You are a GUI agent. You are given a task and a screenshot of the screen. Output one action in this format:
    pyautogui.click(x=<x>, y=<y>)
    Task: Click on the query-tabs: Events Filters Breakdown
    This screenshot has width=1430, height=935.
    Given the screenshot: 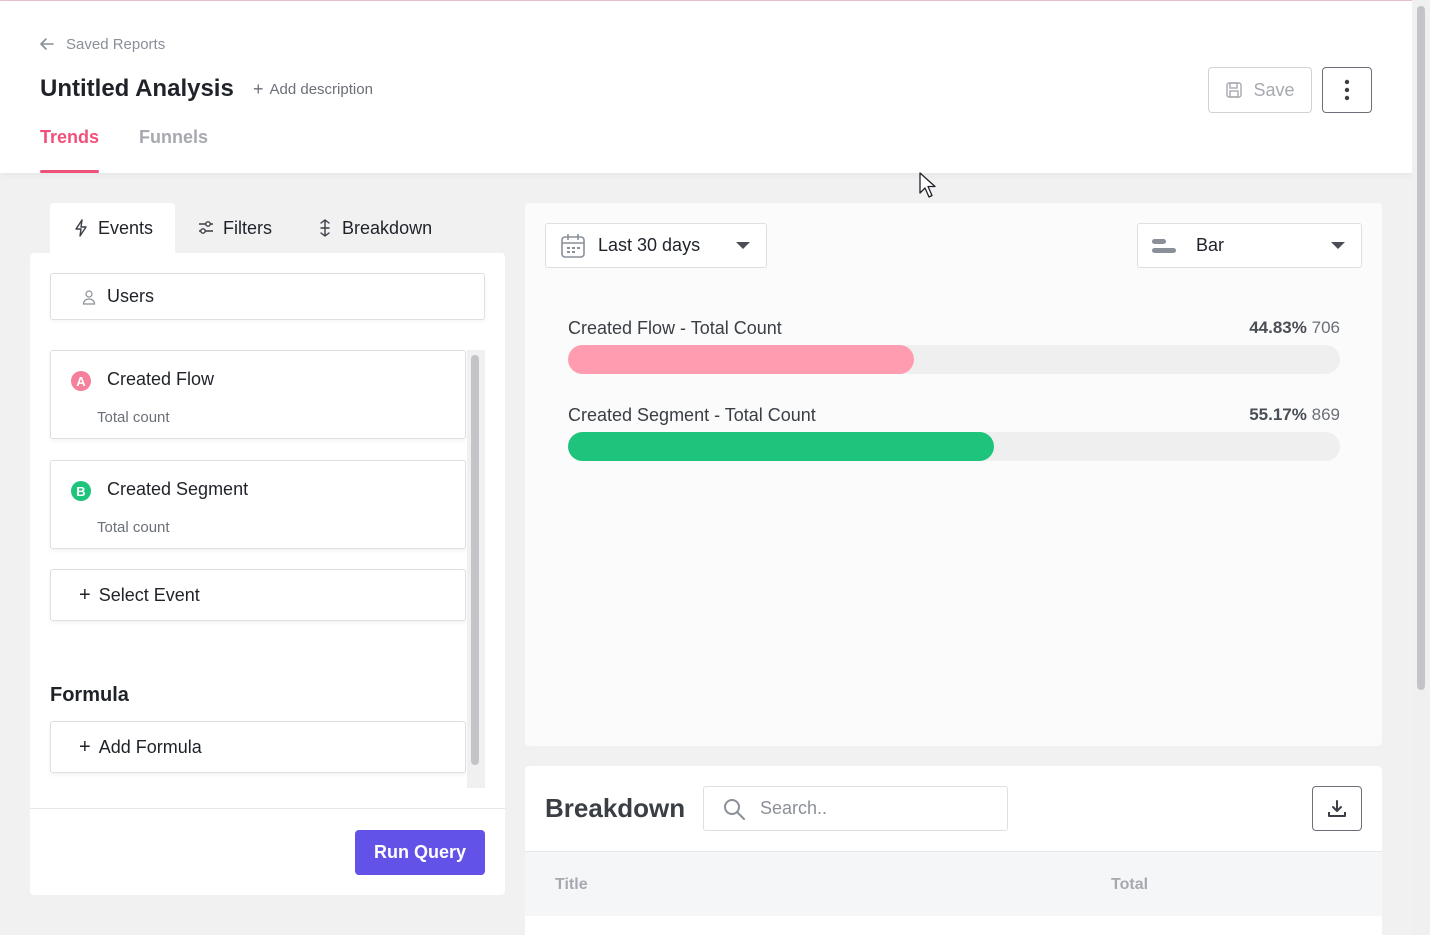 What is the action you would take?
    pyautogui.click(x=252, y=228)
    